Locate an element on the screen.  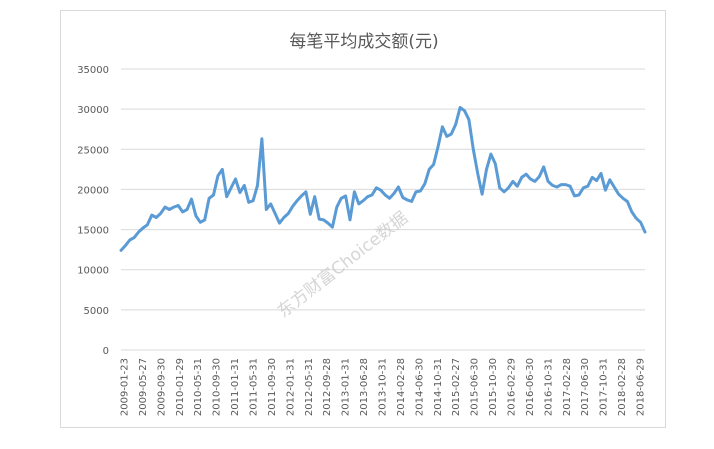
x-tick-label: 2011-09-30 is located at coordinates (272, 387).